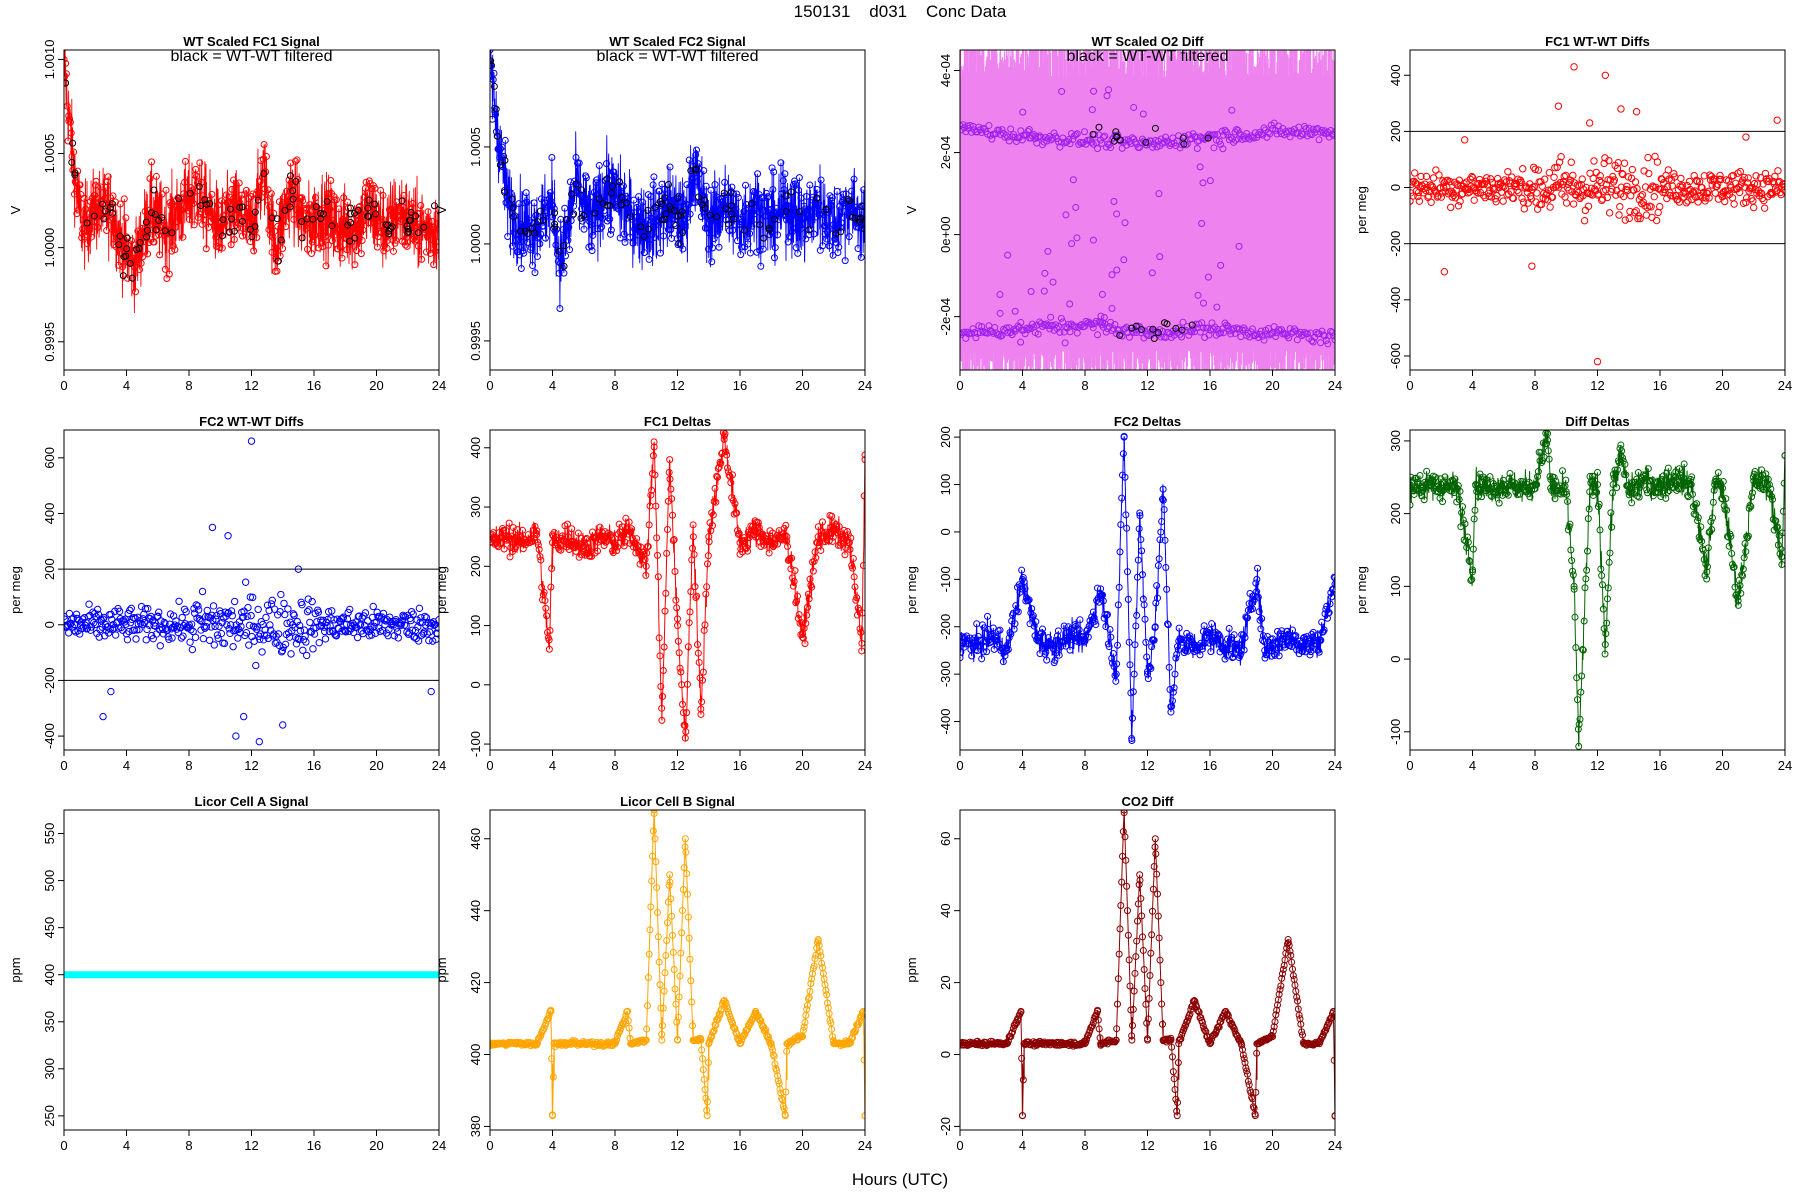  What do you see at coordinates (677, 965) in the screenshot?
I see `plot-area` at bounding box center [677, 965].